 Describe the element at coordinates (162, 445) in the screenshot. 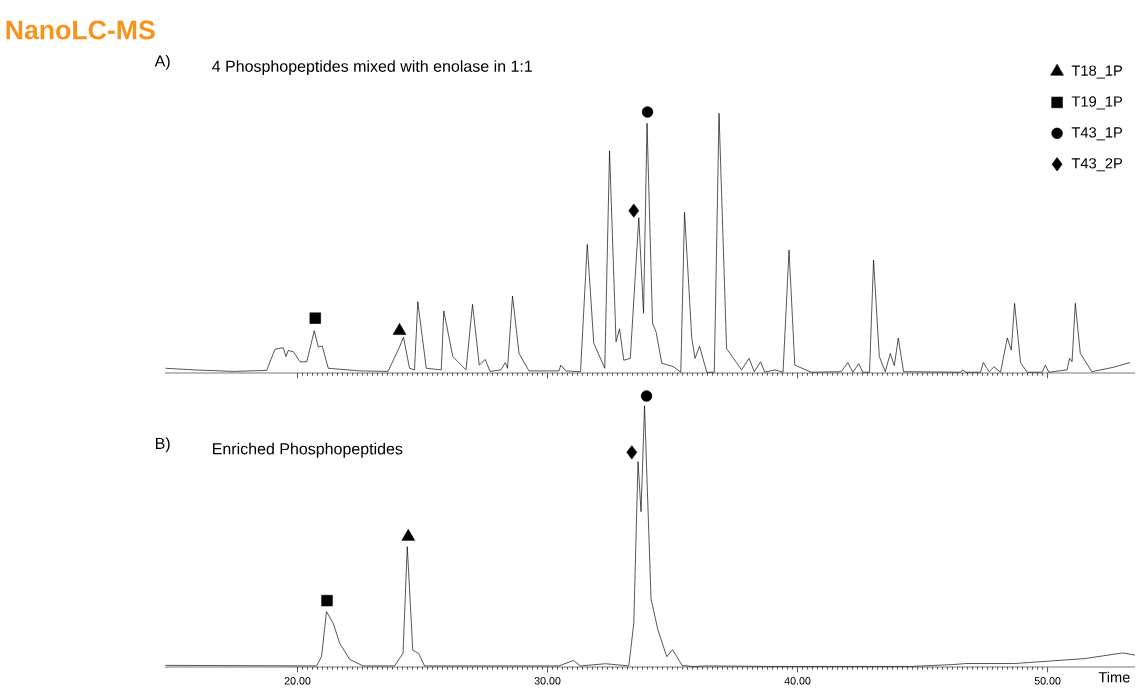

I see `annotation: B)` at that location.